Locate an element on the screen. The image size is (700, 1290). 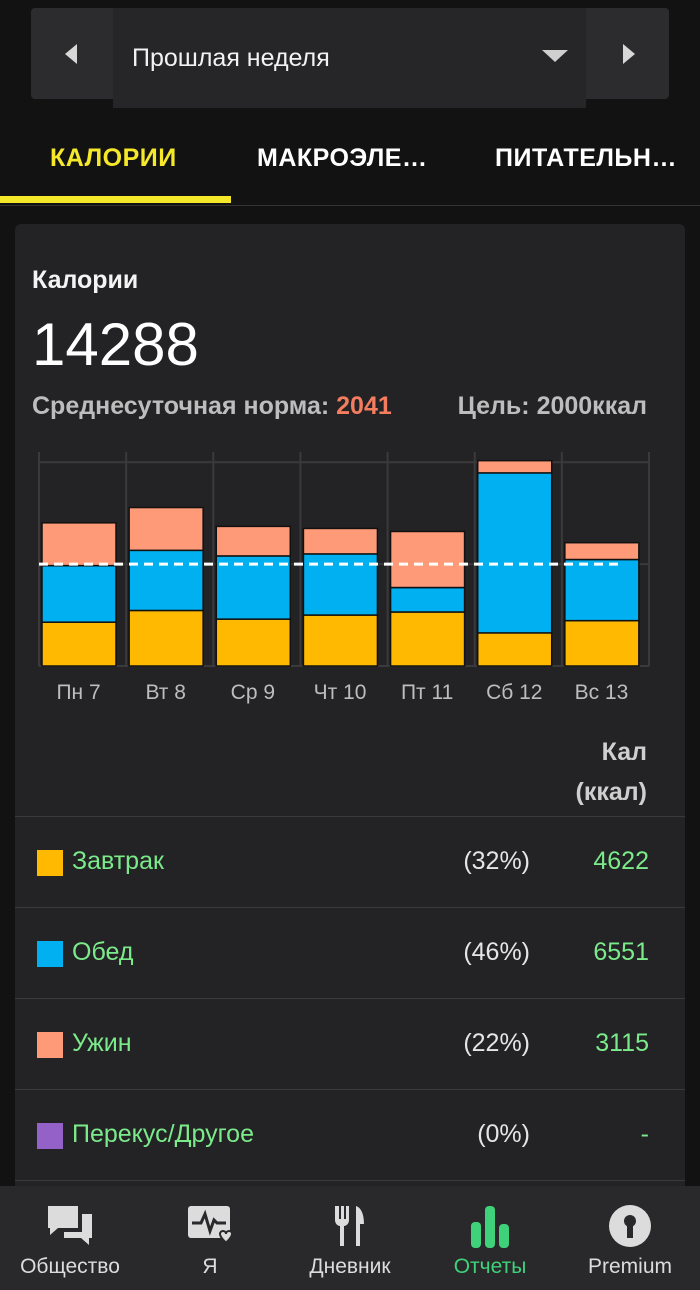
chat-bubbles-icon is located at coordinates (70, 1225).